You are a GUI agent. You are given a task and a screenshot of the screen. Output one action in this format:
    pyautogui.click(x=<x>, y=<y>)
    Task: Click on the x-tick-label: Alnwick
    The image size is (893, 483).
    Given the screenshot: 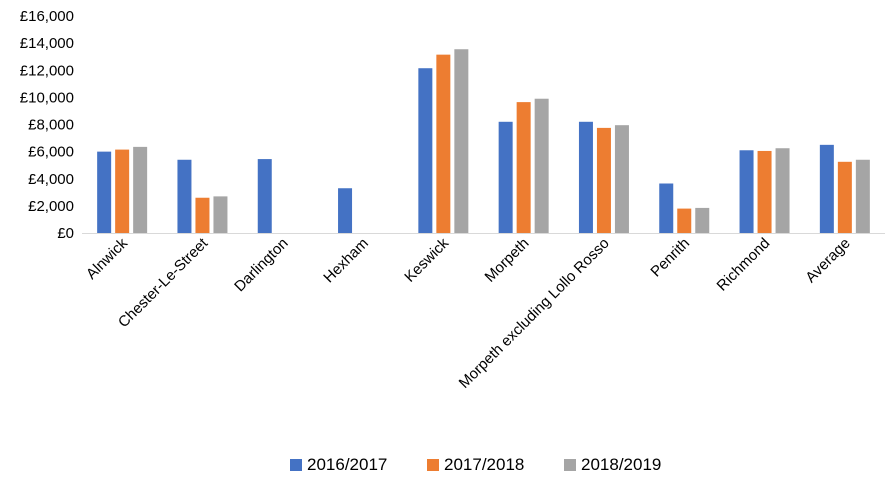 What is the action you would take?
    pyautogui.click(x=107, y=258)
    